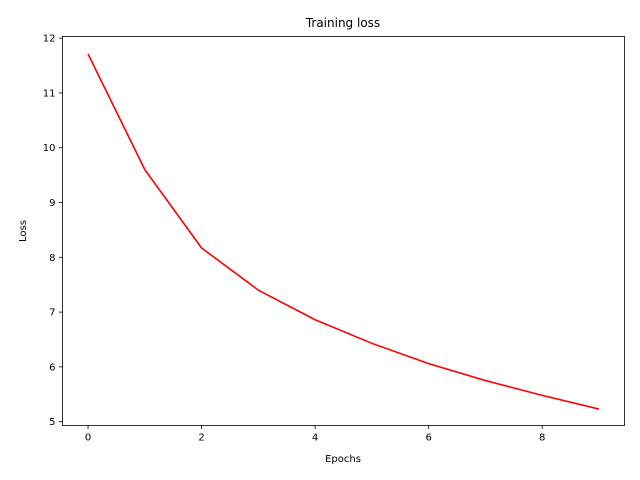  What do you see at coordinates (49, 148) in the screenshot?
I see `y-tick-label: 10` at bounding box center [49, 148].